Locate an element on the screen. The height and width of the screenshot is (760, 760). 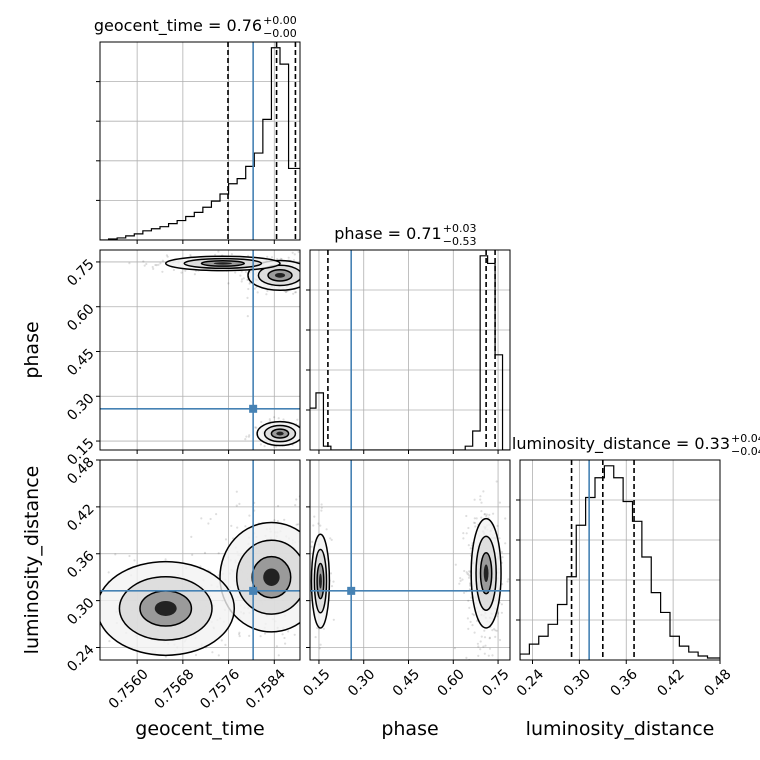
y-tick-label: 0.75 is located at coordinates (80, 272).